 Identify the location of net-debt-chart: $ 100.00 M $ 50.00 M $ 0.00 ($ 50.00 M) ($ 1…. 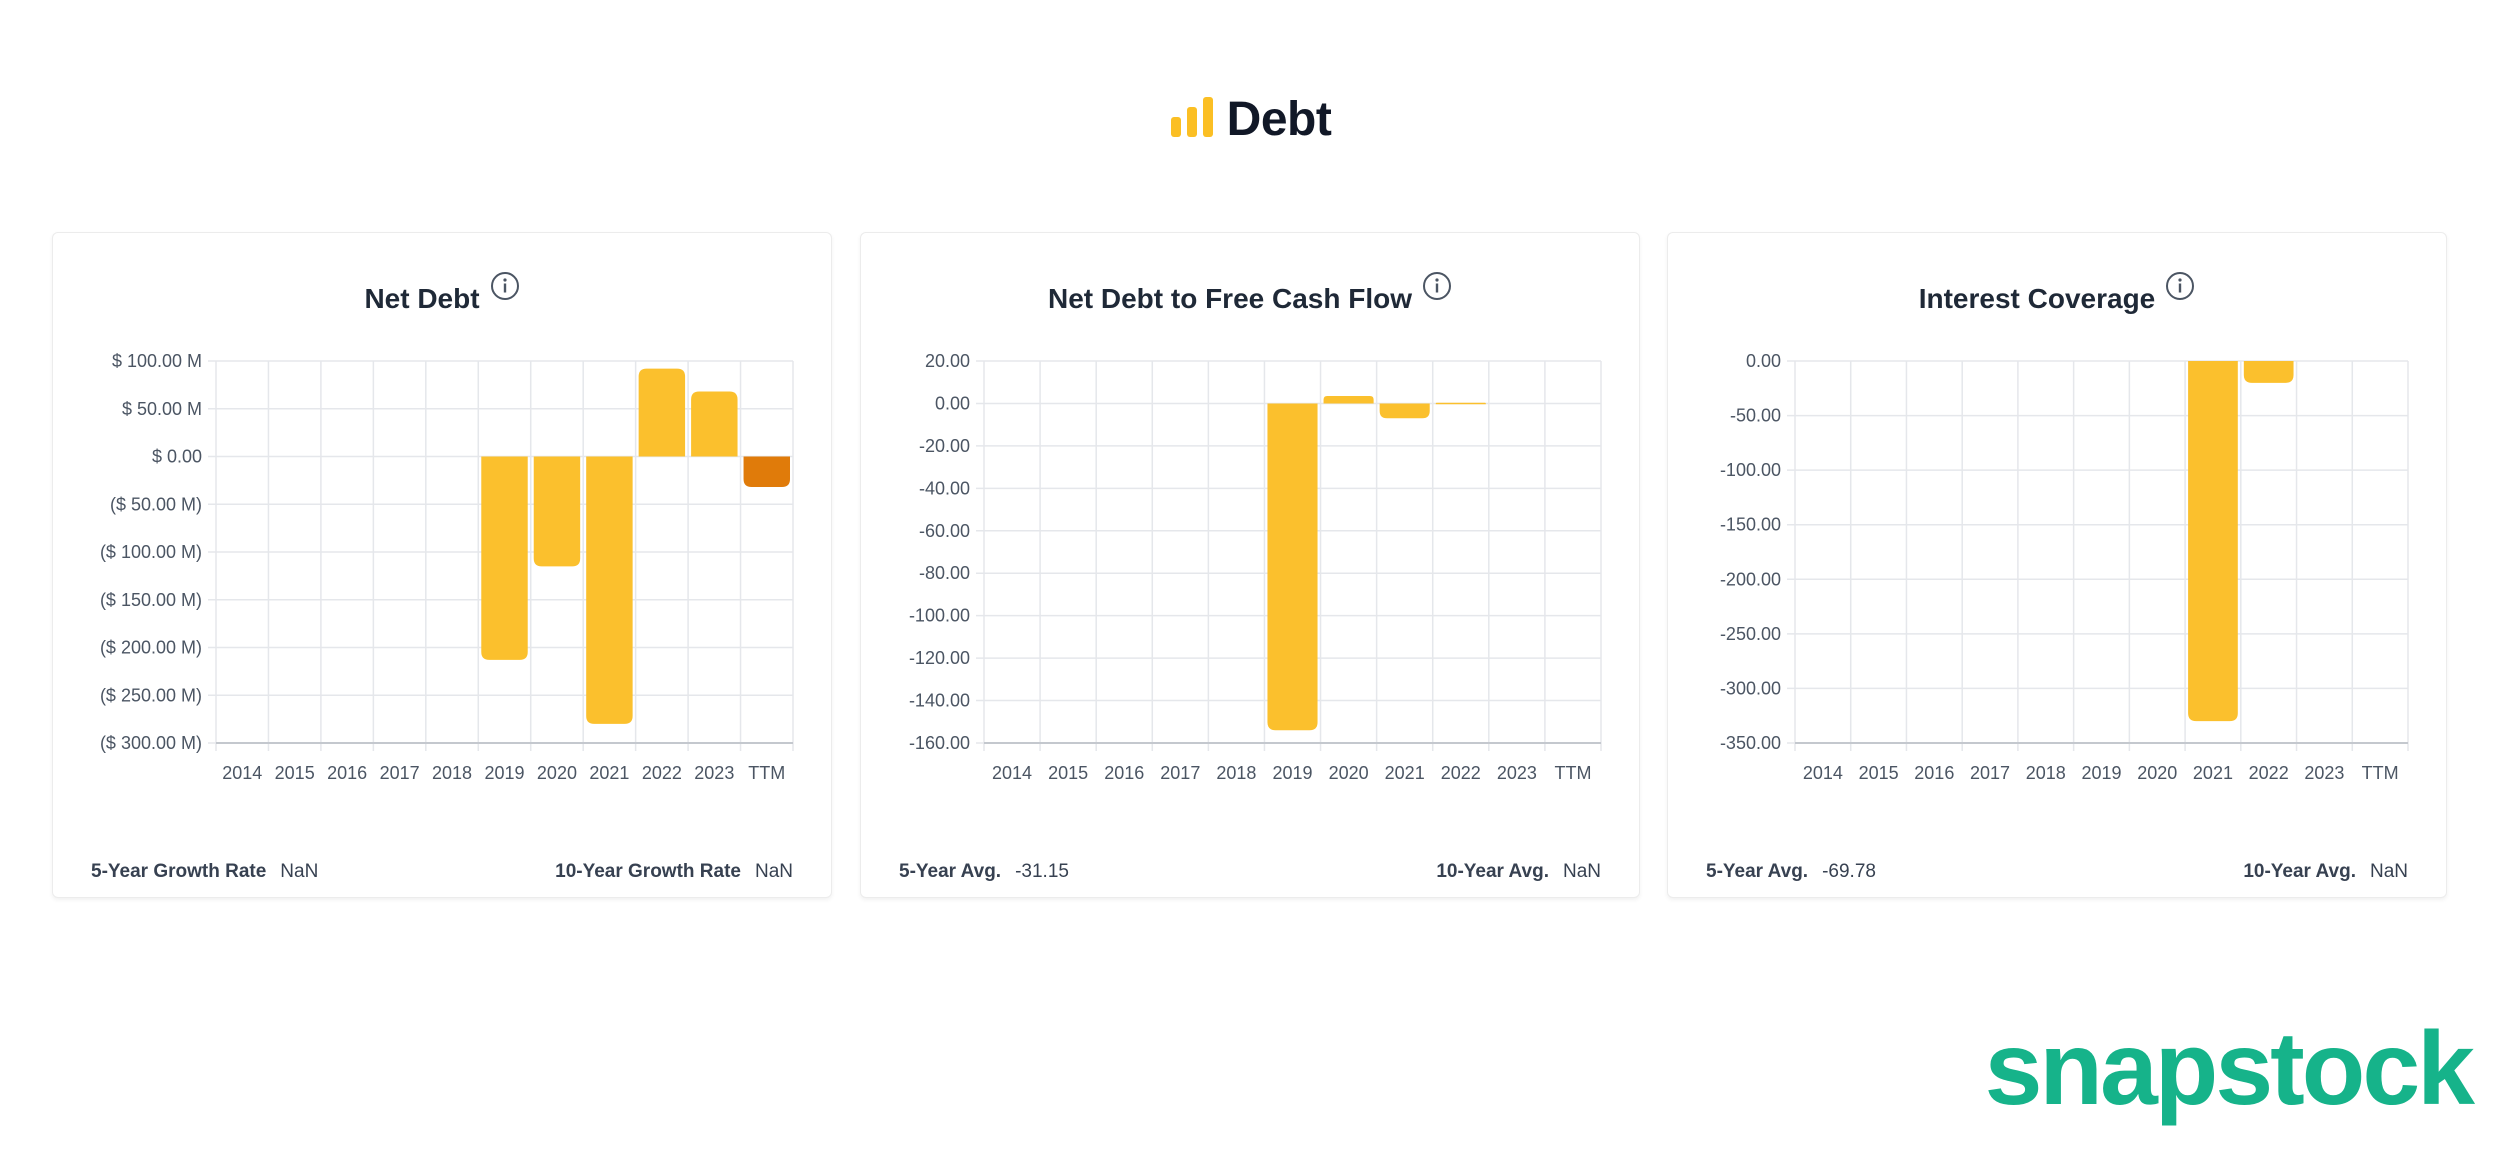
(447, 567).